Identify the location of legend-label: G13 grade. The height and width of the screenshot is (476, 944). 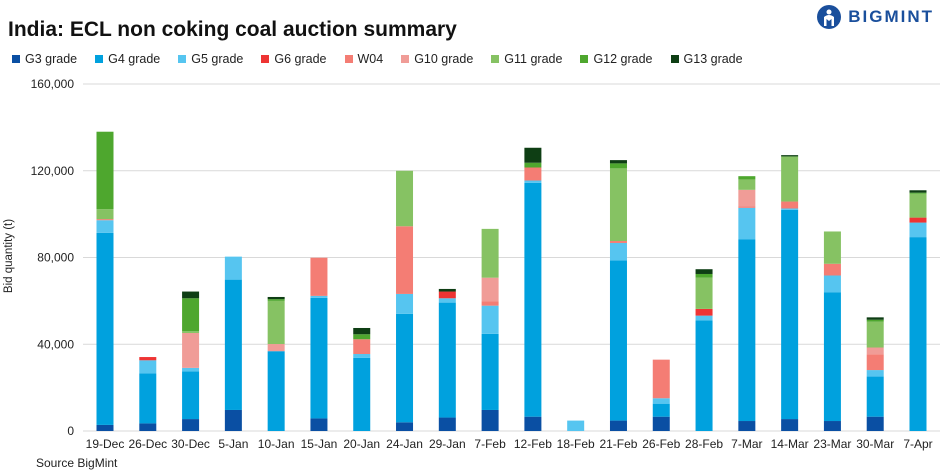
(713, 59).